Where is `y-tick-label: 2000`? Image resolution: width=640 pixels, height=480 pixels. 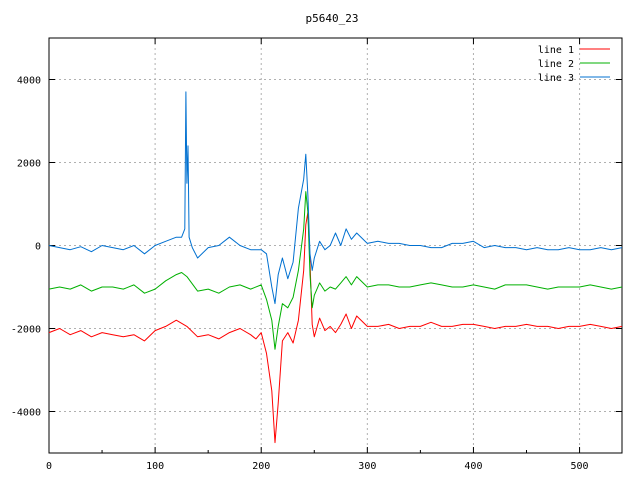
y-tick-label: 2000 is located at coordinates (29, 164).